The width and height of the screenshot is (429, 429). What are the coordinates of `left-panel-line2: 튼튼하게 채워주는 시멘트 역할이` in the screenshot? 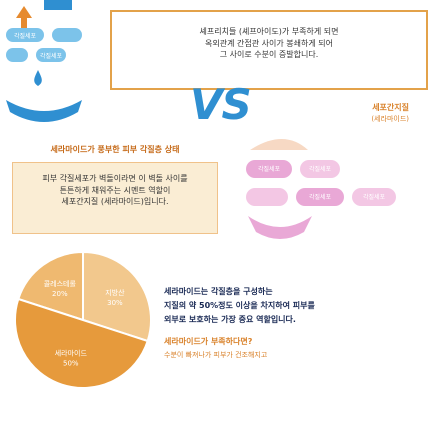 It's located at (115, 190).